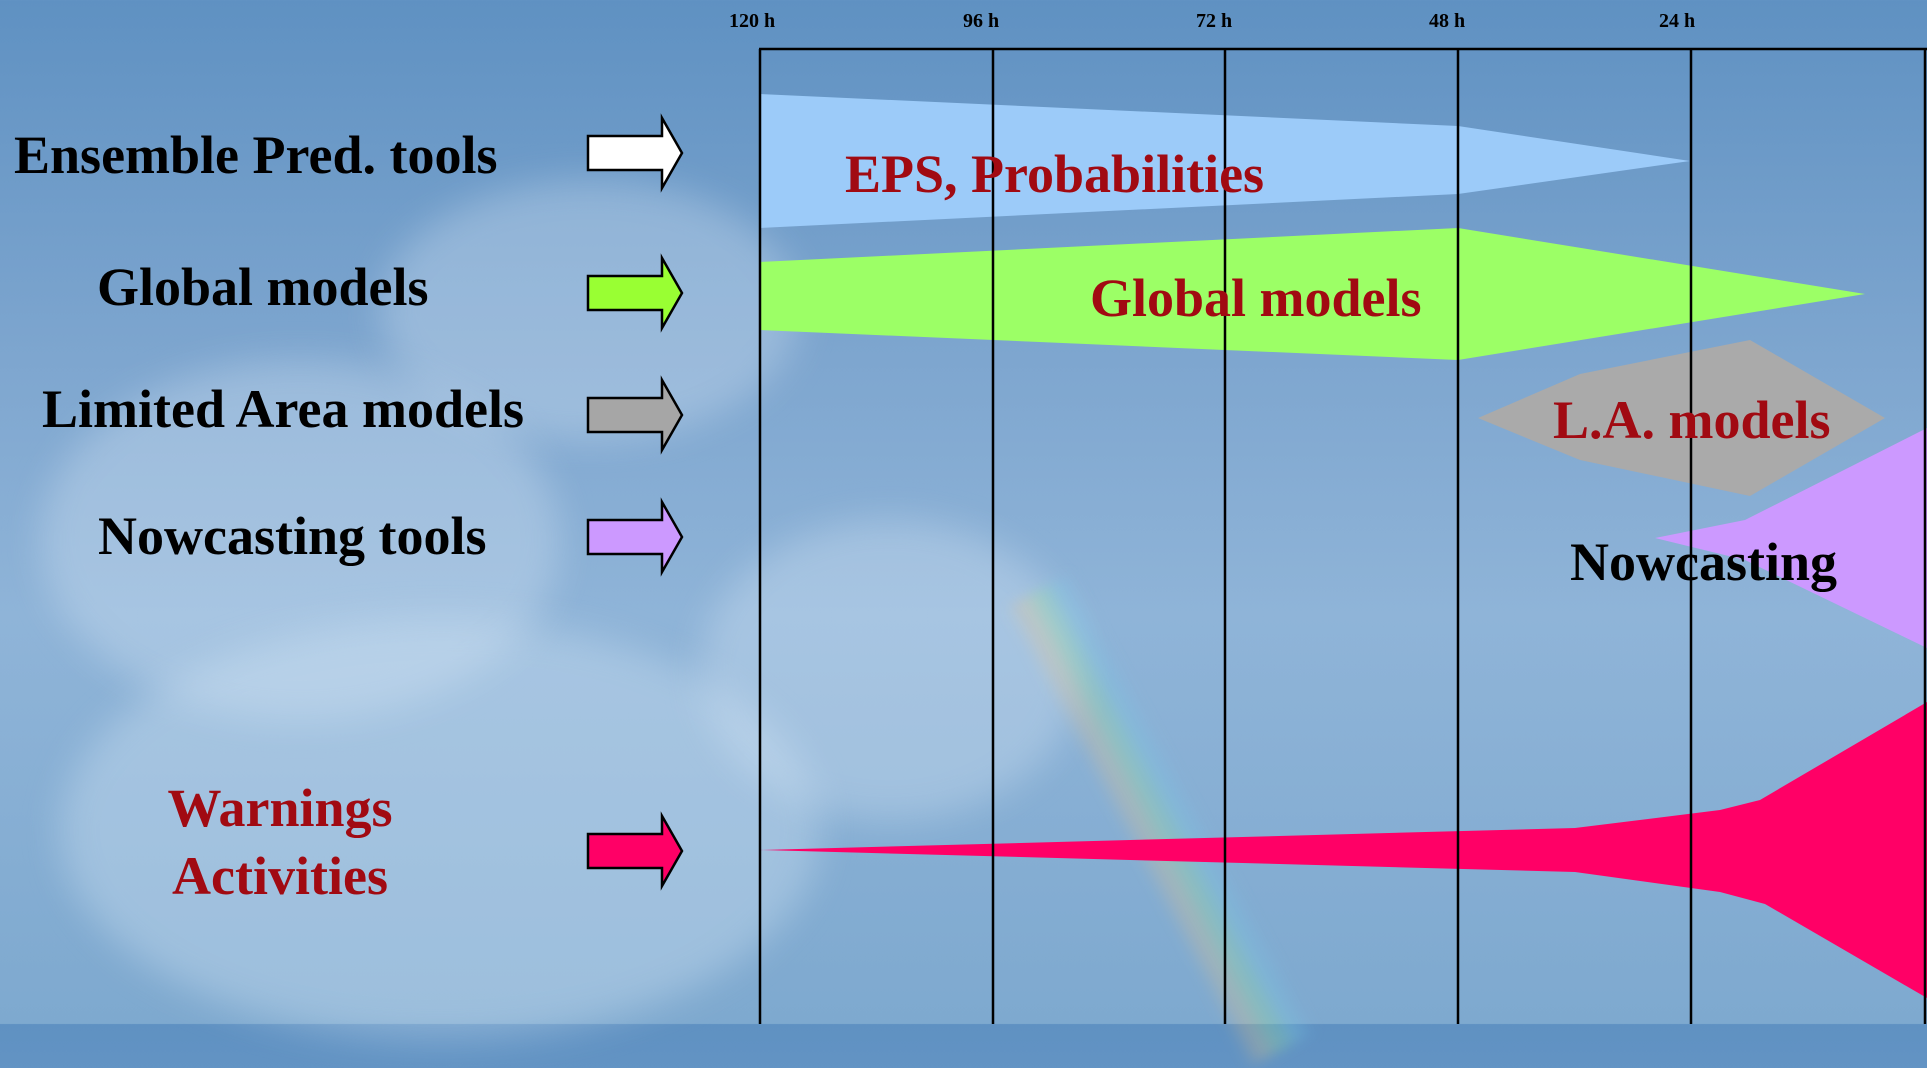 The width and height of the screenshot is (1927, 1068). What do you see at coordinates (635, 415) in the screenshot?
I see `arrow-lam-icon` at bounding box center [635, 415].